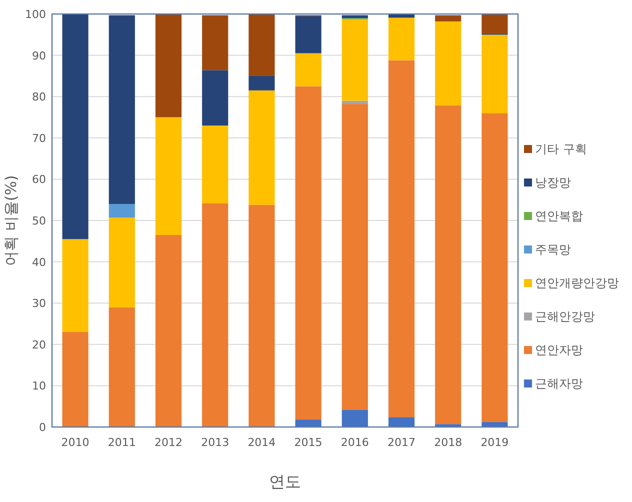 The height and width of the screenshot is (502, 632). I want to click on x-tick-label: 2016, so click(354, 442).